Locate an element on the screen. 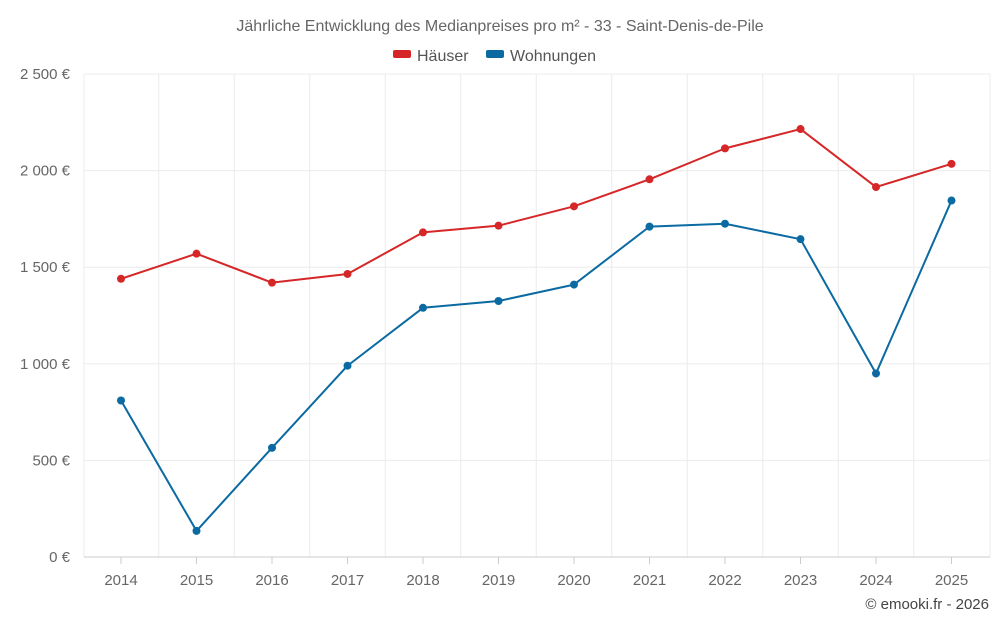 The image size is (1000, 625). legend-item-wohnungen: Wohnungen is located at coordinates (541, 56).